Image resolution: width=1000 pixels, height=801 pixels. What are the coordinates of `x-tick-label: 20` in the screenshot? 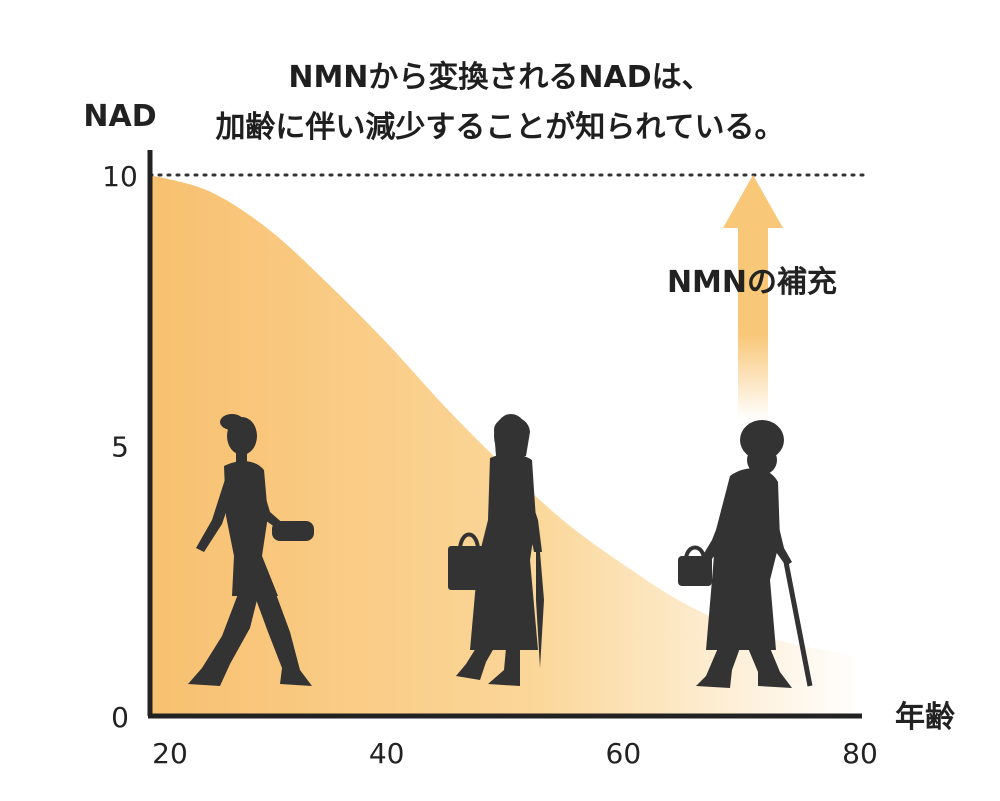 It's located at (170, 753).